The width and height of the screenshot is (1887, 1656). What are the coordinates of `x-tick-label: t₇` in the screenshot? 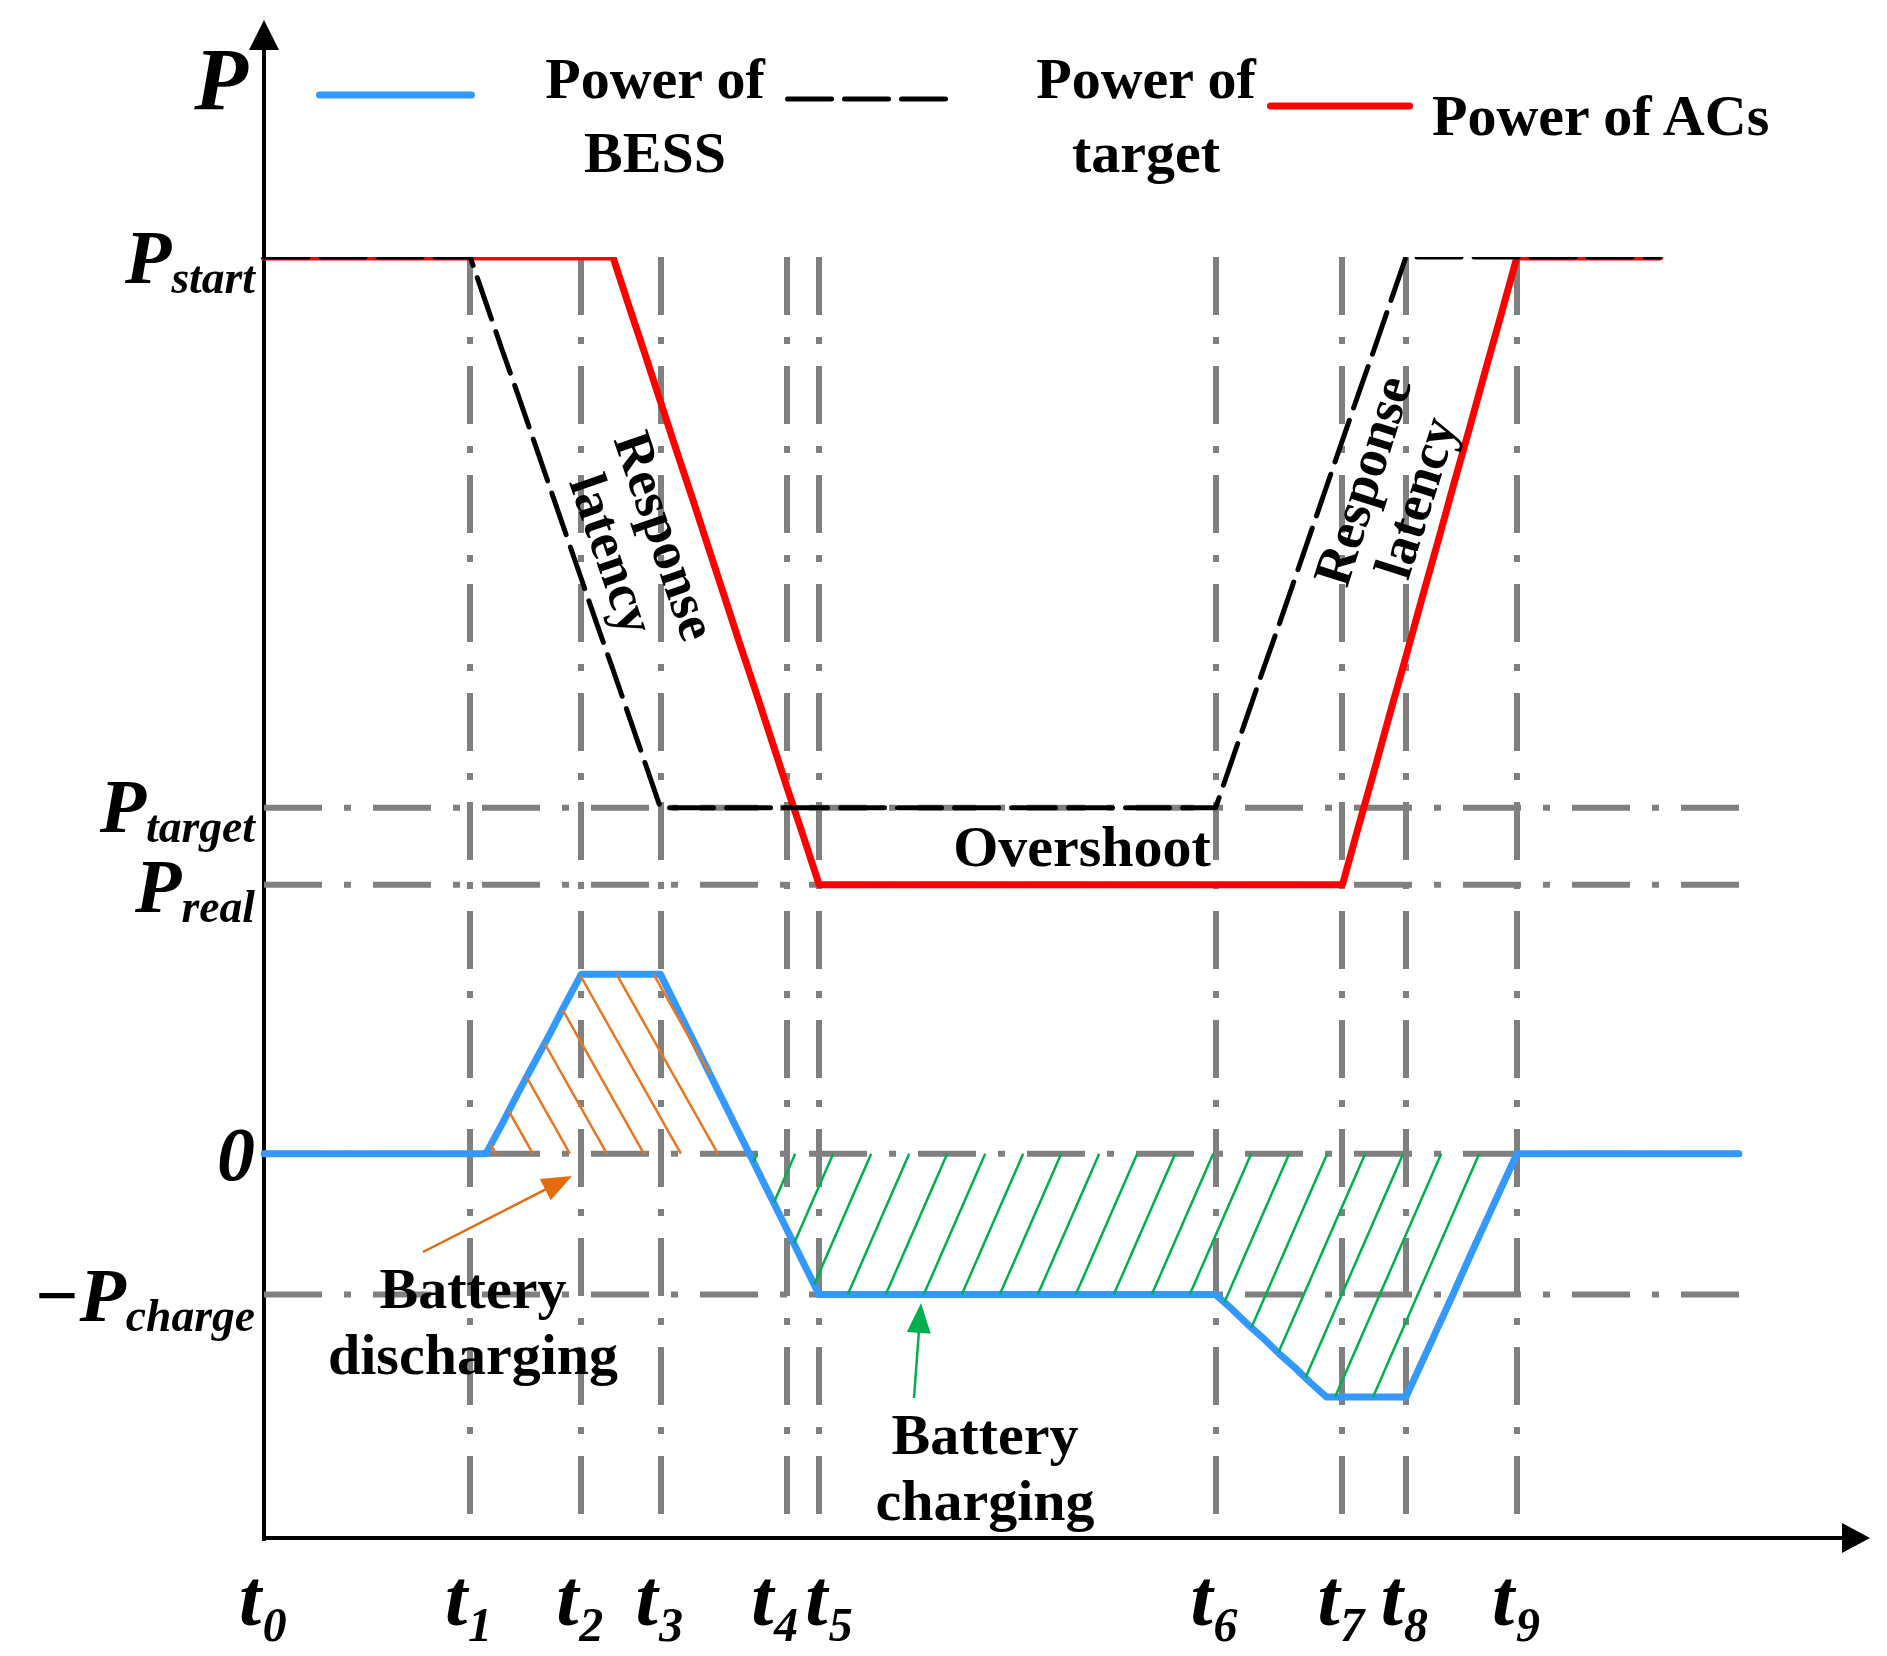 It's located at (1342, 1598).